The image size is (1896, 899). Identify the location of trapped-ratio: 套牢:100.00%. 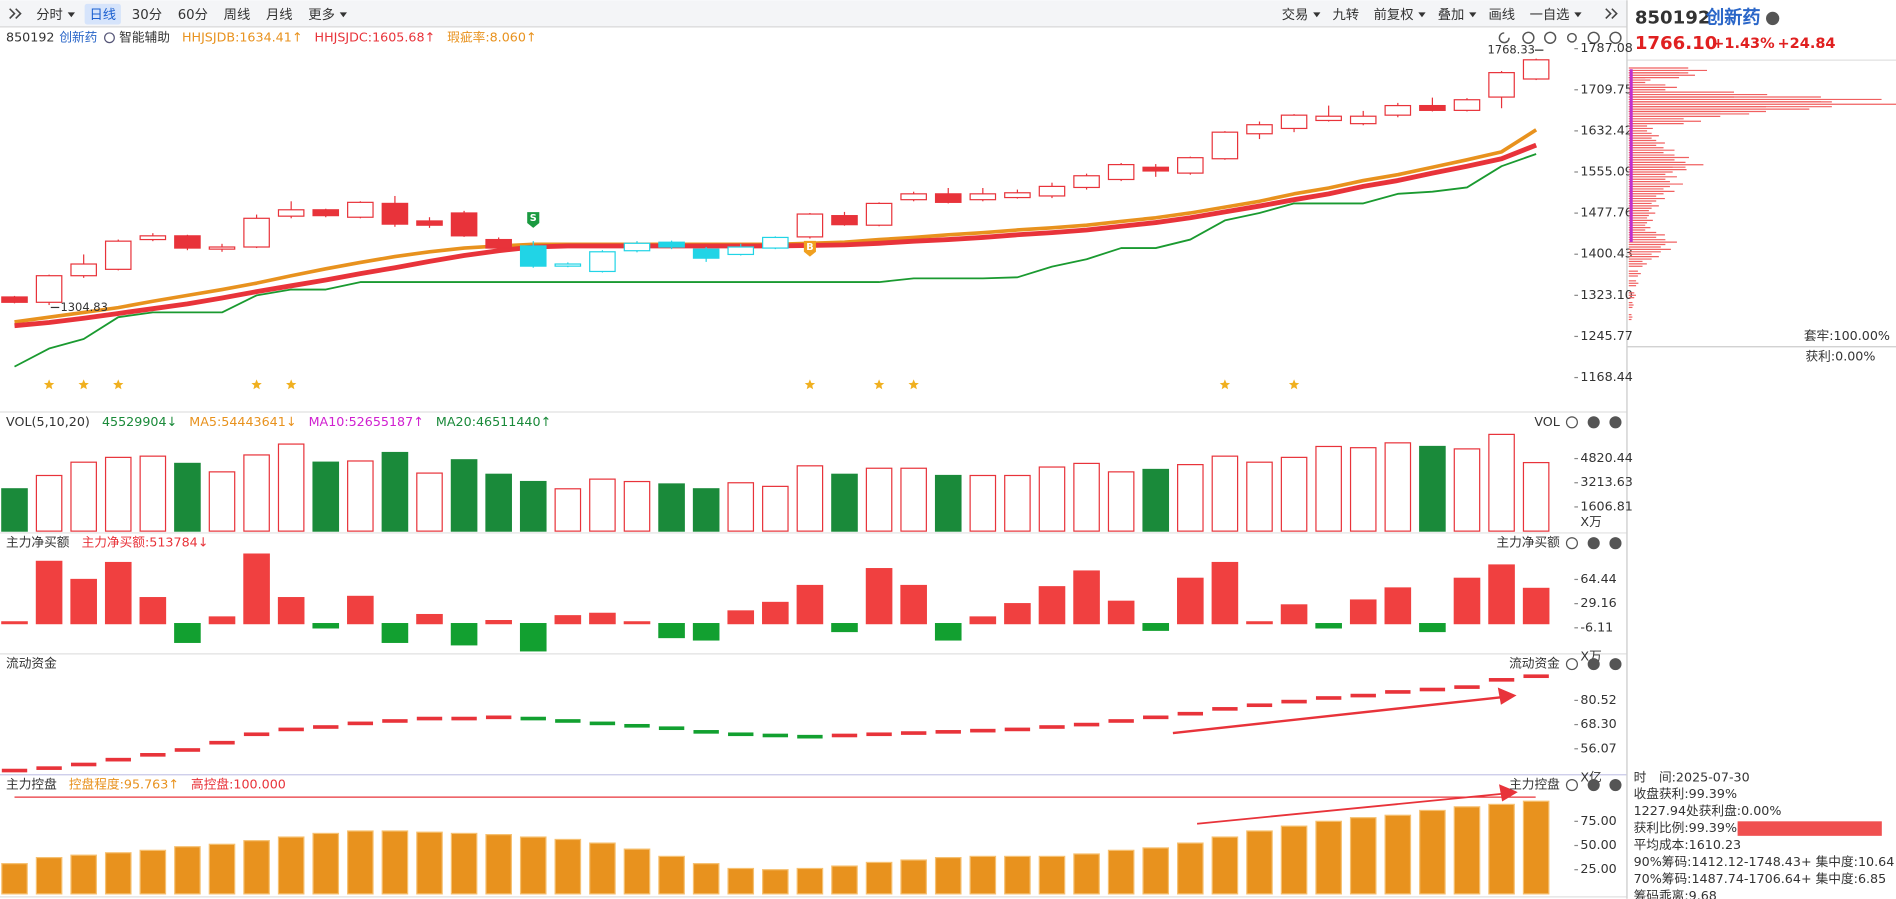
(1847, 335).